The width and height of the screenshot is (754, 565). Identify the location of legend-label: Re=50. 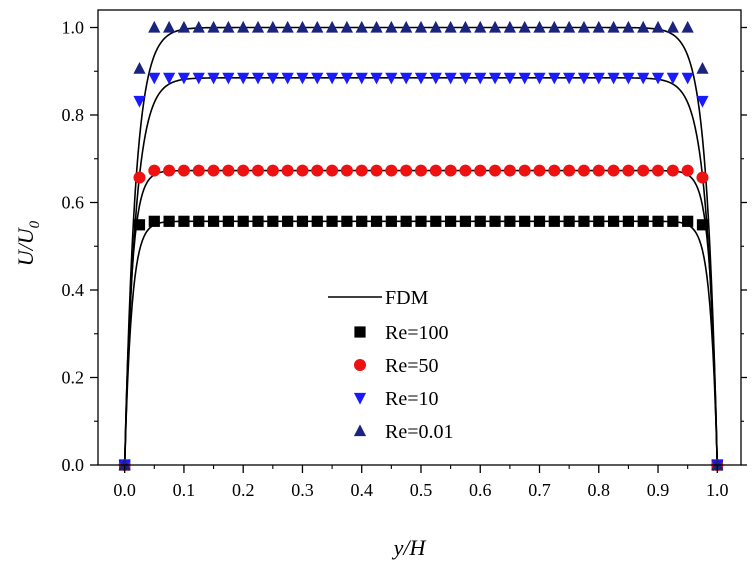
(412, 366).